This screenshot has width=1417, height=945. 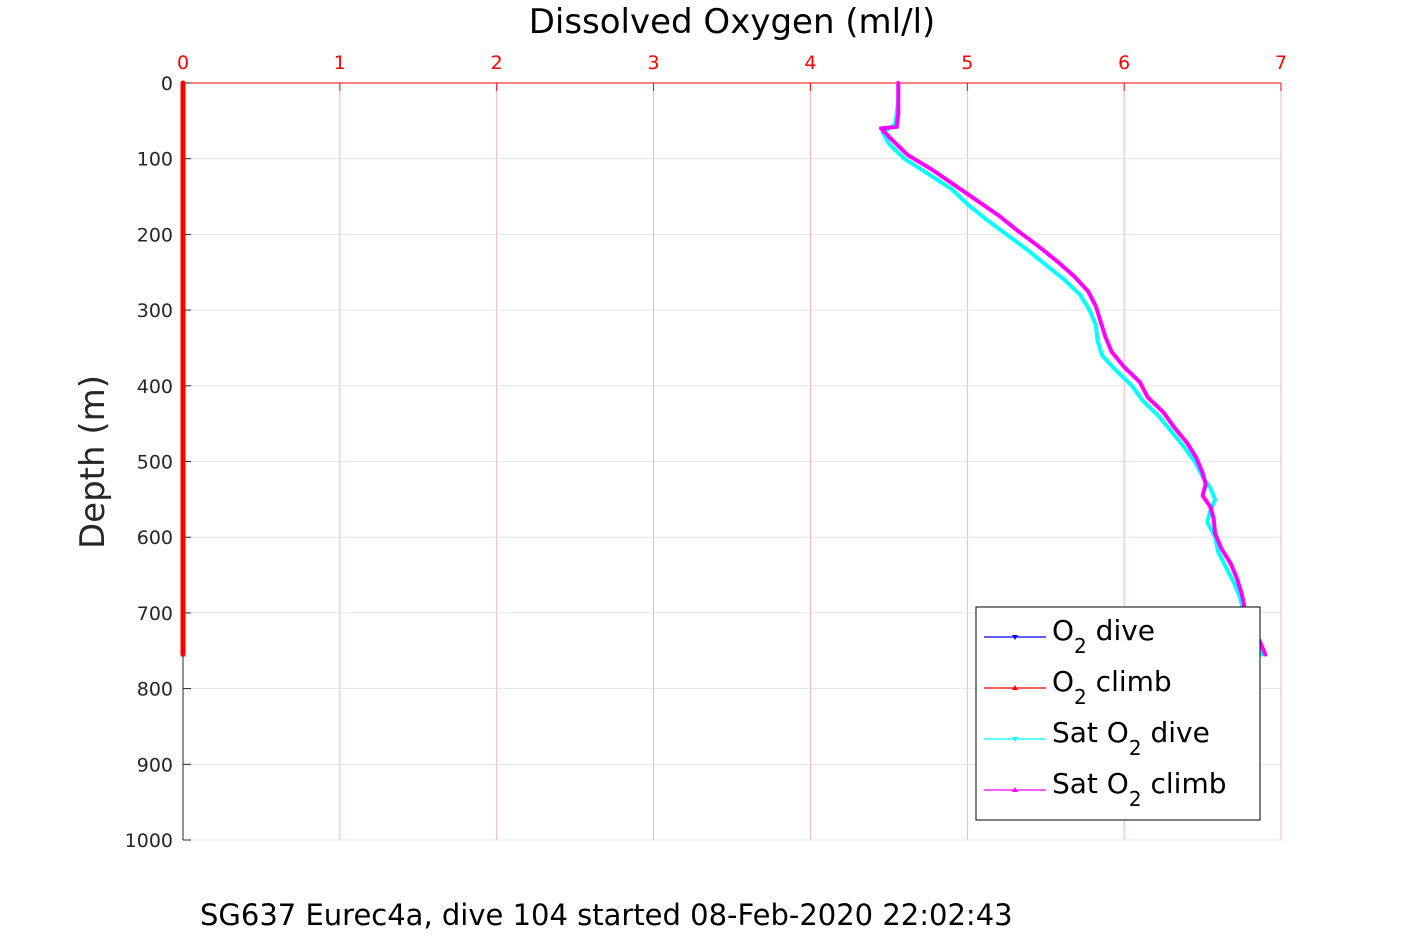 I want to click on y-tick-label: 100, so click(x=155, y=160).